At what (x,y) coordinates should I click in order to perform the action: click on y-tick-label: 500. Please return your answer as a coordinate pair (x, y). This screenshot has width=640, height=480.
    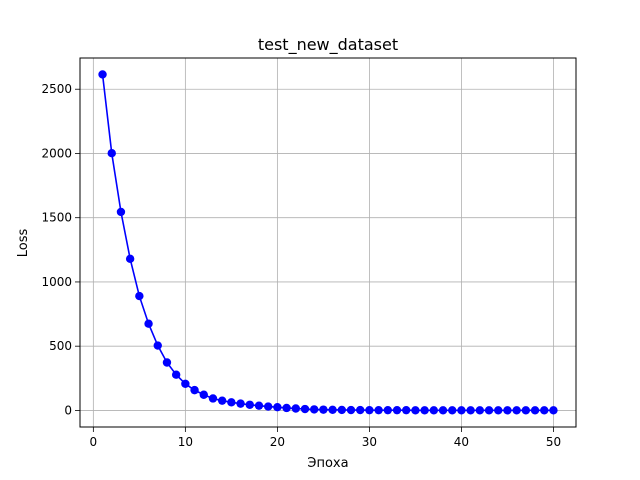
    Looking at the image, I should click on (60, 346).